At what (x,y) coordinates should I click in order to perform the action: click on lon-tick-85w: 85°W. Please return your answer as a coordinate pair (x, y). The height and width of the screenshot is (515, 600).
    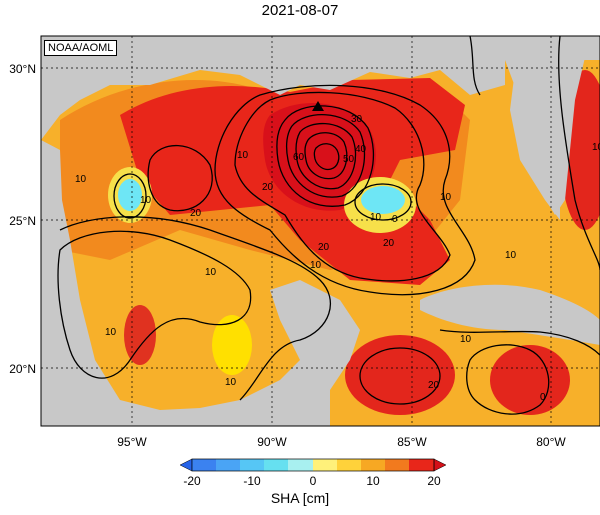
    Looking at the image, I should click on (412, 442).